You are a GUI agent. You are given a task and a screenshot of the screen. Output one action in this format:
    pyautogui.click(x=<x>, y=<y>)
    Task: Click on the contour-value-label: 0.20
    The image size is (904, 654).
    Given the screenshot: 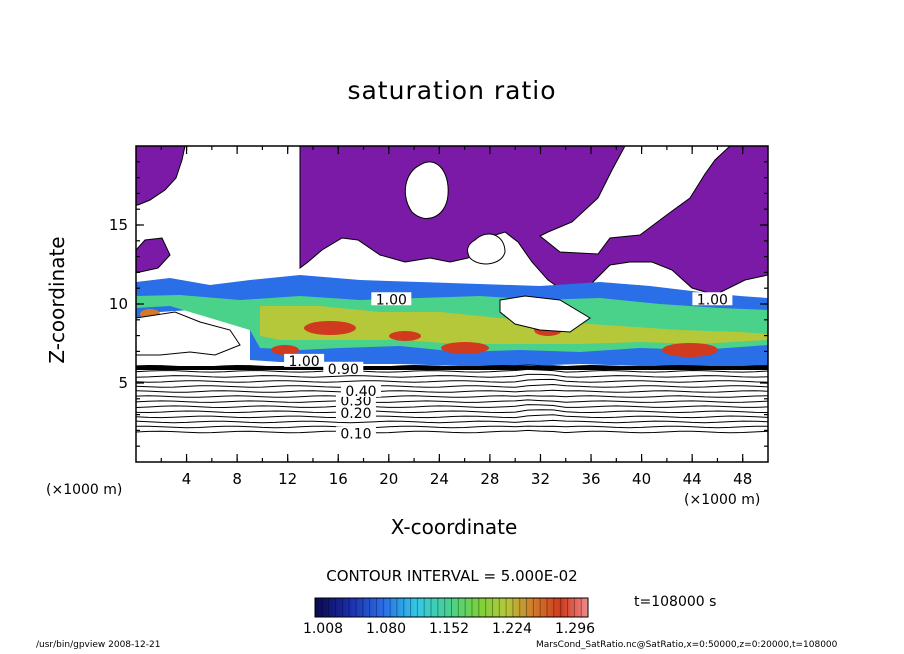 What is the action you would take?
    pyautogui.click(x=355, y=414)
    